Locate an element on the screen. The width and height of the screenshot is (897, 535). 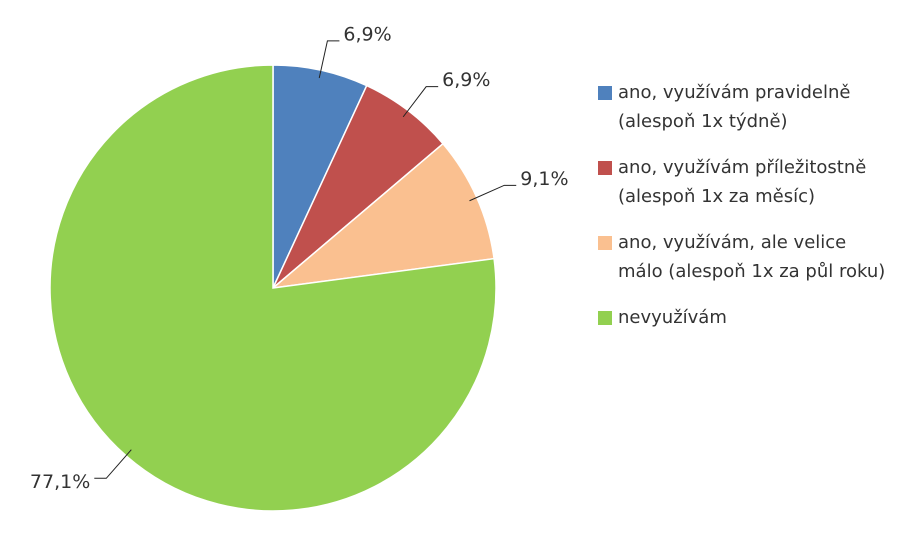
data-label: 77,1% is located at coordinates (60, 482).